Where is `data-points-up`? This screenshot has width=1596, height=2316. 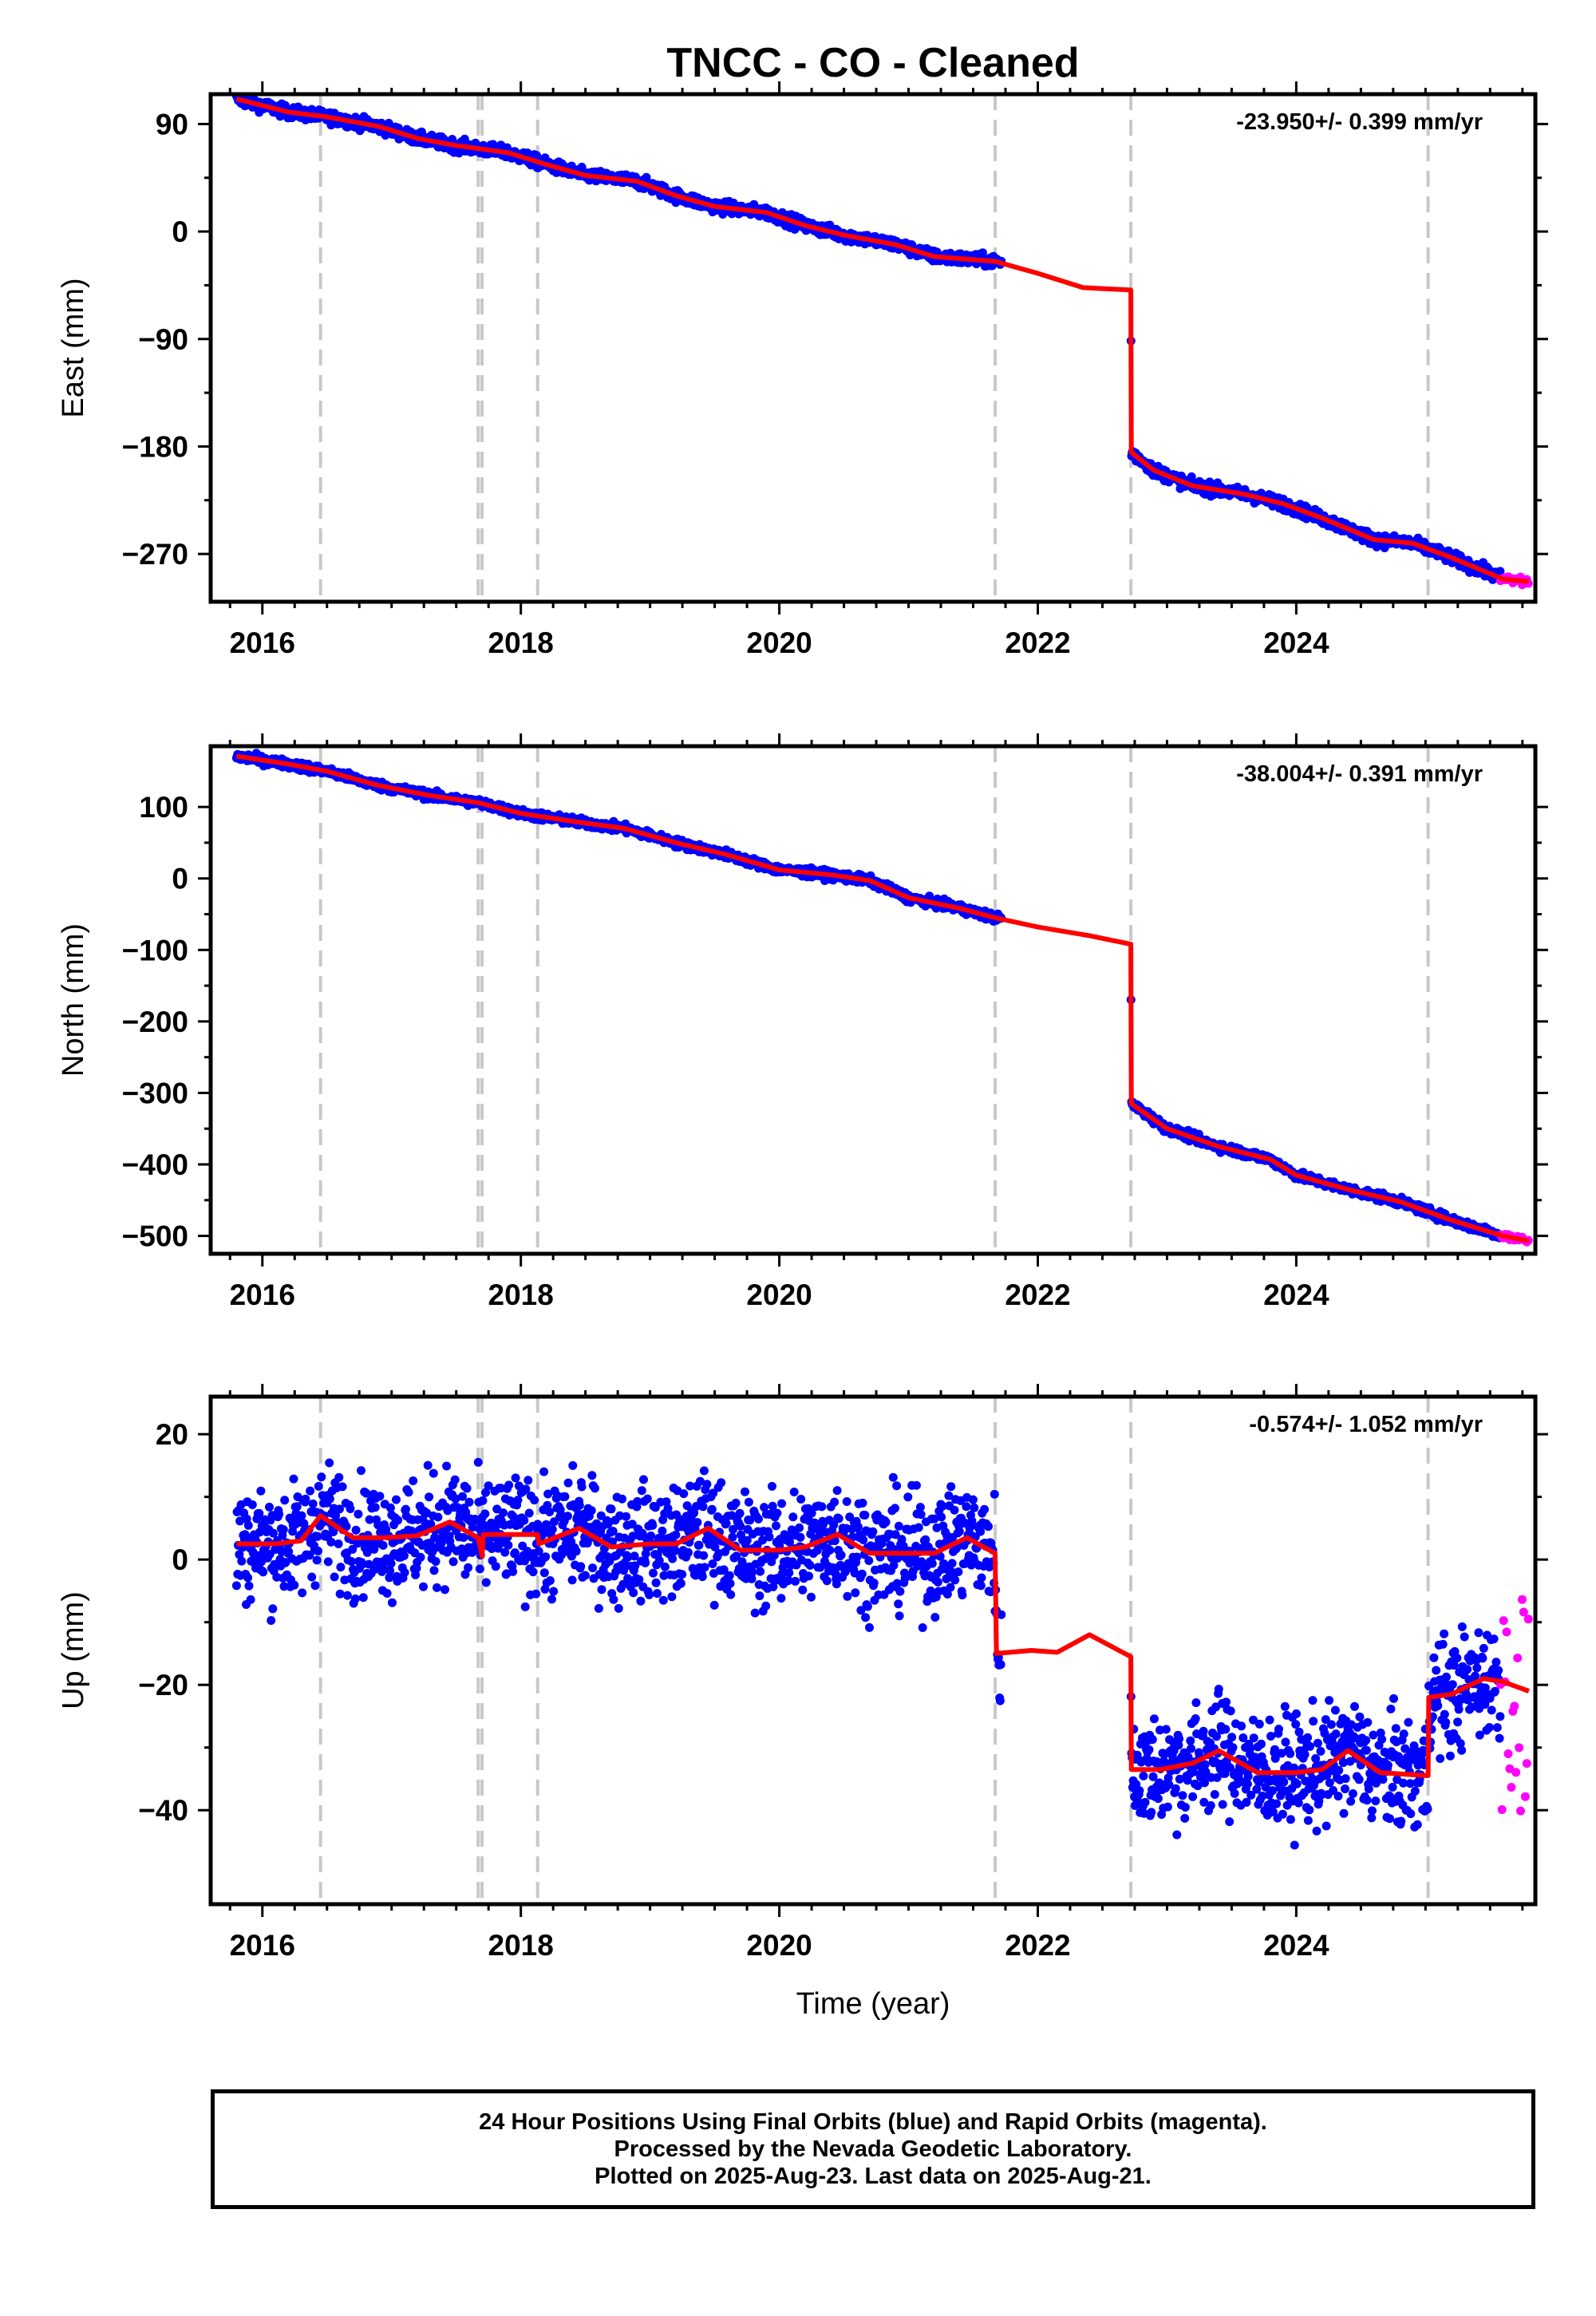
data-points-up is located at coordinates (882, 1653).